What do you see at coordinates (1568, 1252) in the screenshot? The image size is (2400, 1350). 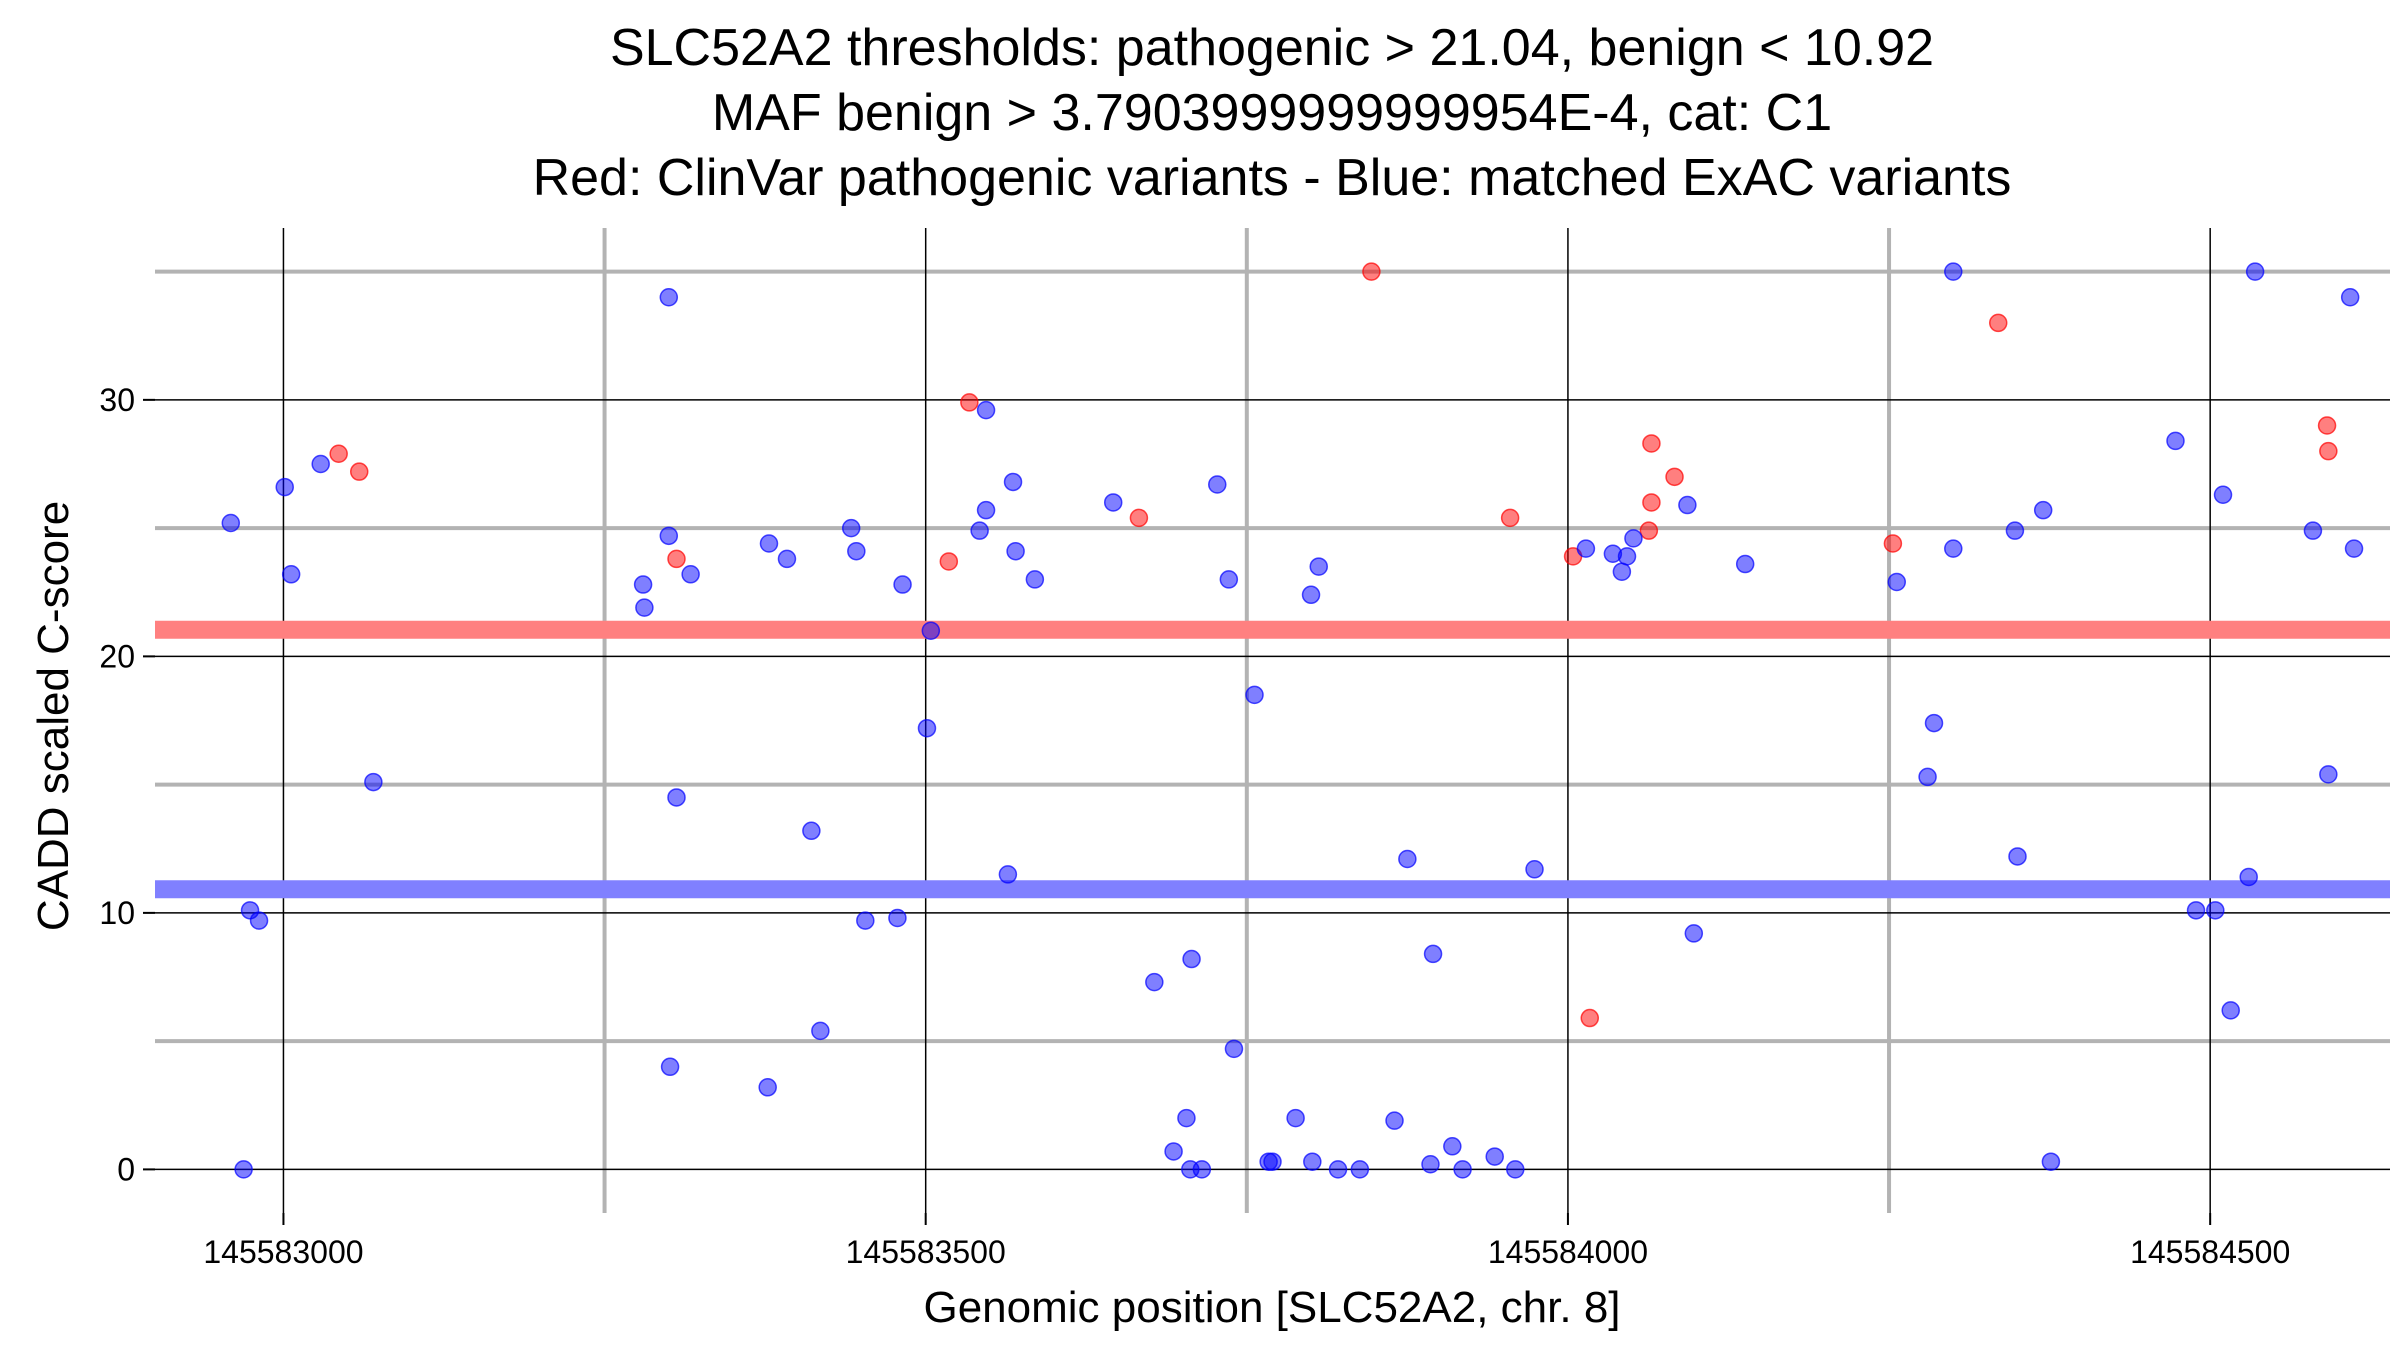 I see `x-tick-label: 145584000` at bounding box center [1568, 1252].